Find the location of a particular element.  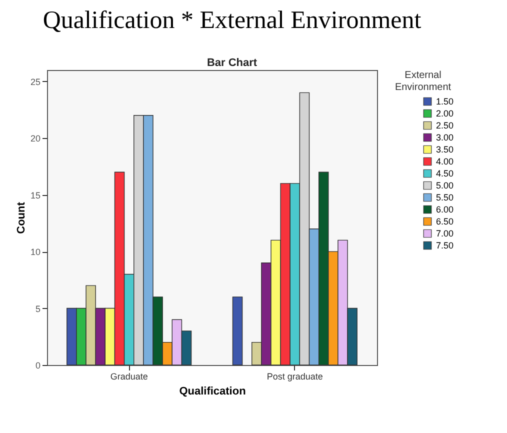

legend-label: 3.50 is located at coordinates (445, 149).